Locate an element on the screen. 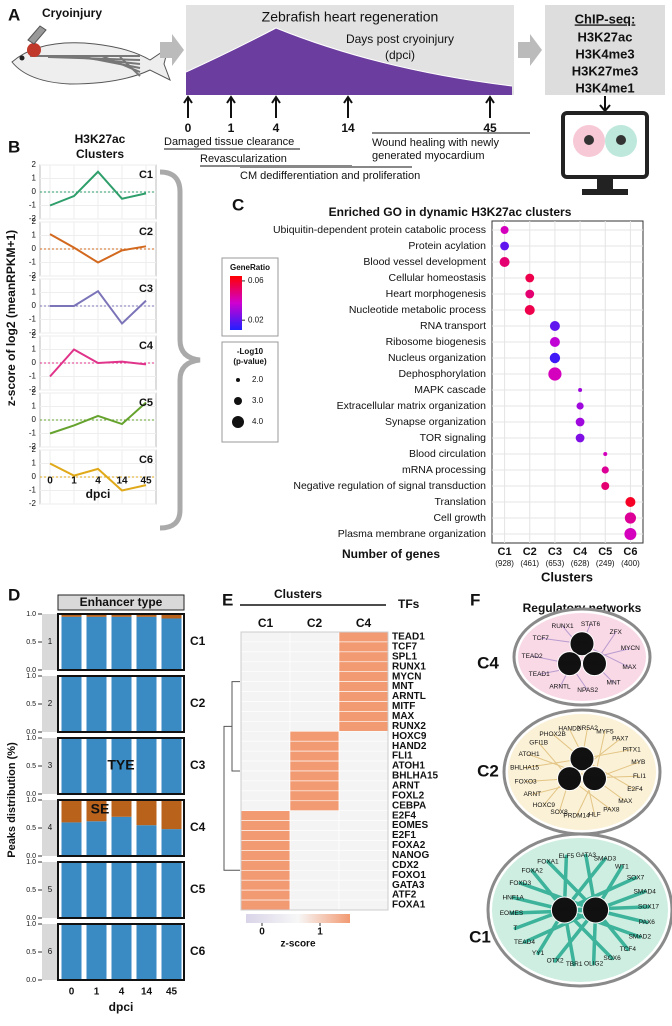 This screenshot has width=672, height=1026. dendrogram is located at coordinates (231, 776).